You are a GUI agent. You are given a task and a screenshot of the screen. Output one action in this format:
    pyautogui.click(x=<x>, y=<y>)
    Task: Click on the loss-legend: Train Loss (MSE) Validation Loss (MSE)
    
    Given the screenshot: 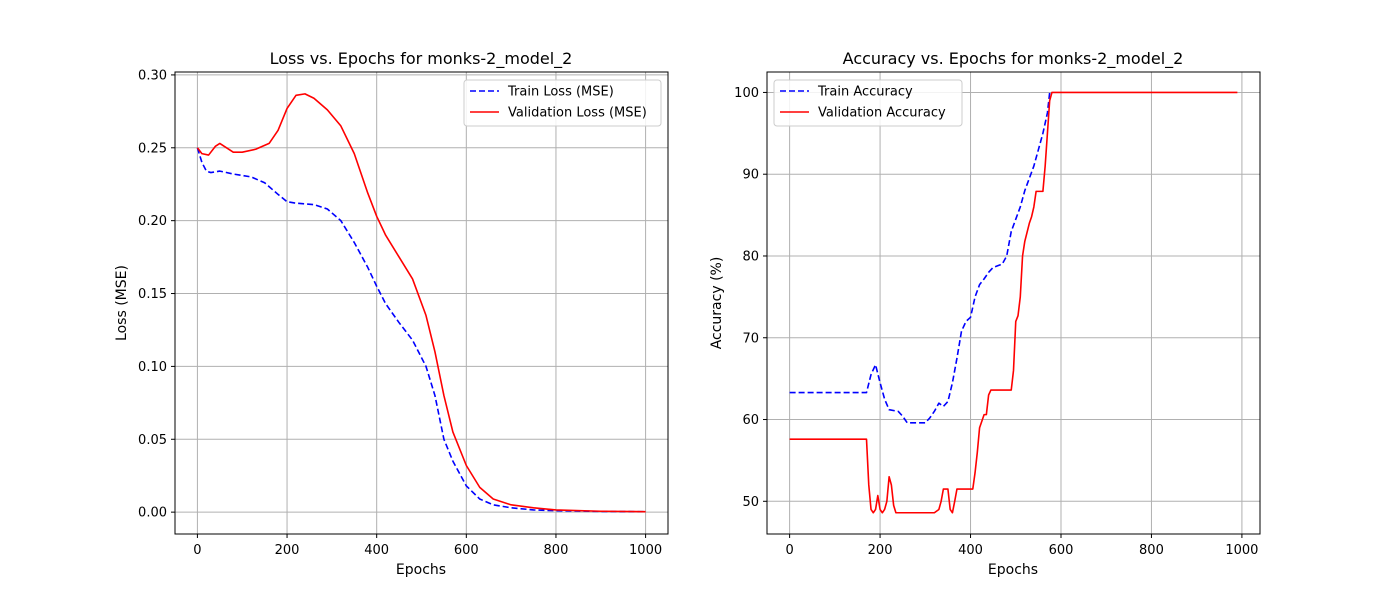 What is the action you would take?
    pyautogui.click(x=562, y=103)
    